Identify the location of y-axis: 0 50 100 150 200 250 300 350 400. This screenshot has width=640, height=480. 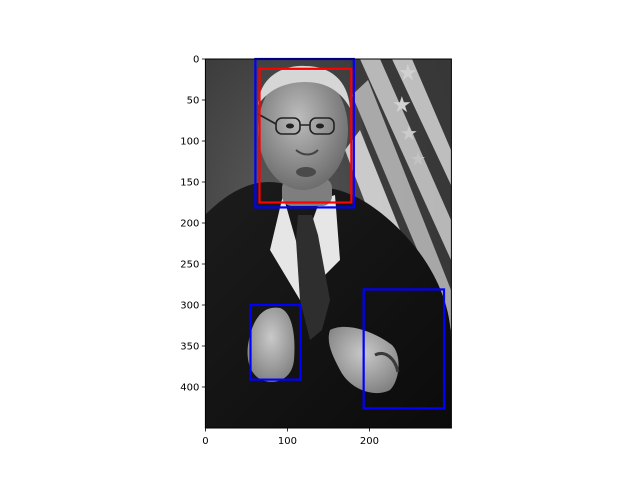
(193, 224).